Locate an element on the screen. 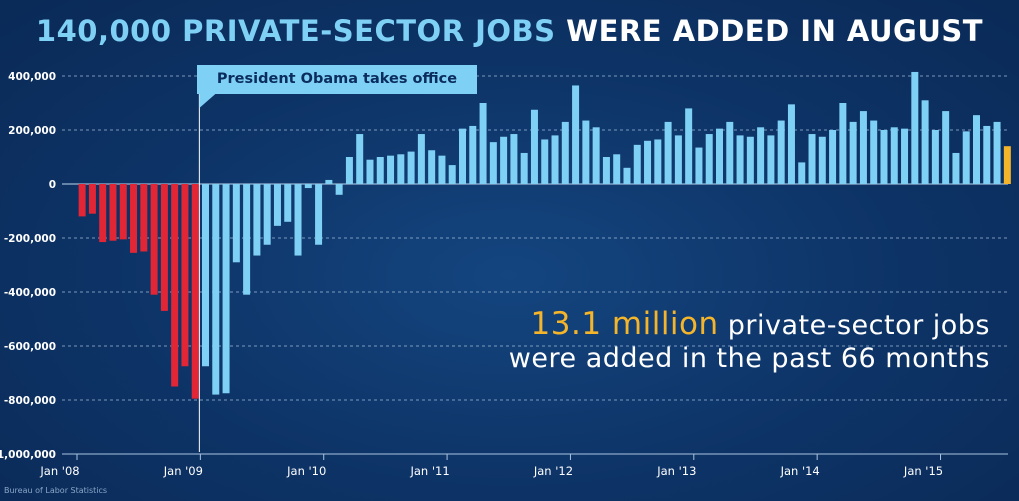  y-tick-label: -1,000,000 is located at coordinates (28, 455).